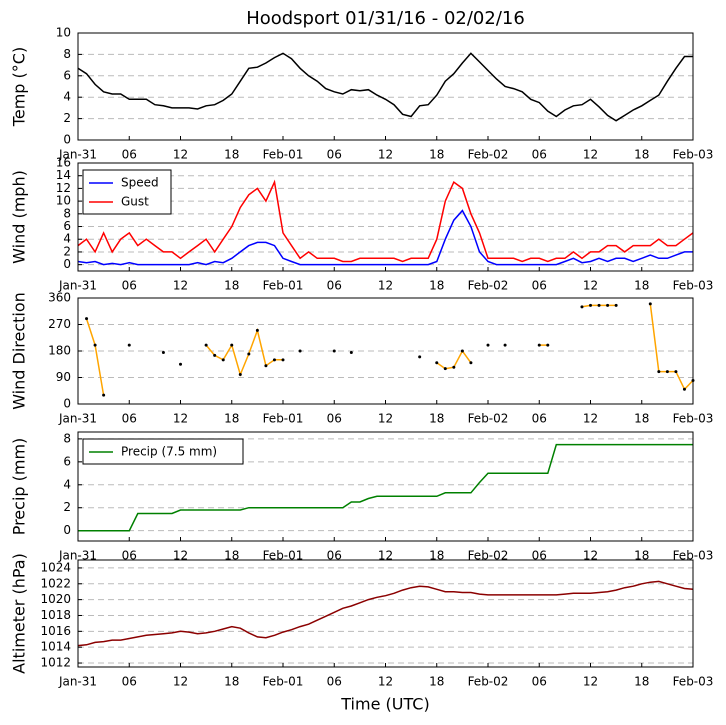 Image resolution: width=726 pixels, height=725 pixels. What do you see at coordinates (55, 583) in the screenshot?
I see `y-tick-label: 1022` at bounding box center [55, 583].